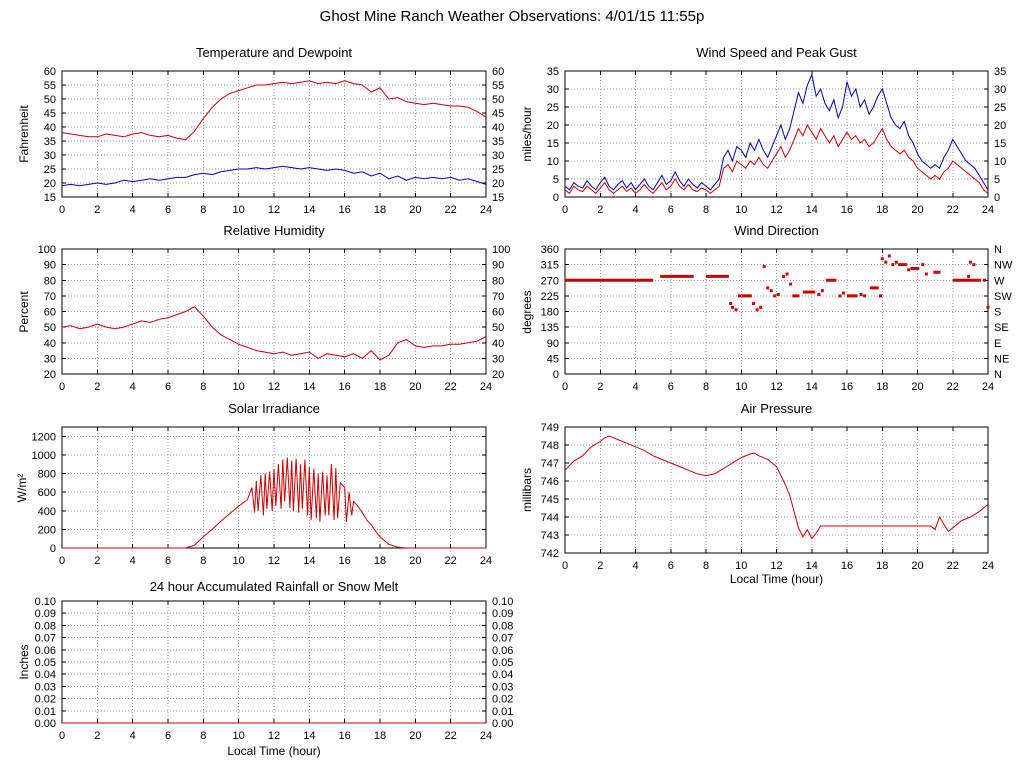 The width and height of the screenshot is (1024, 768). I want to click on y-axis-label-percent: Percent, so click(24, 312).